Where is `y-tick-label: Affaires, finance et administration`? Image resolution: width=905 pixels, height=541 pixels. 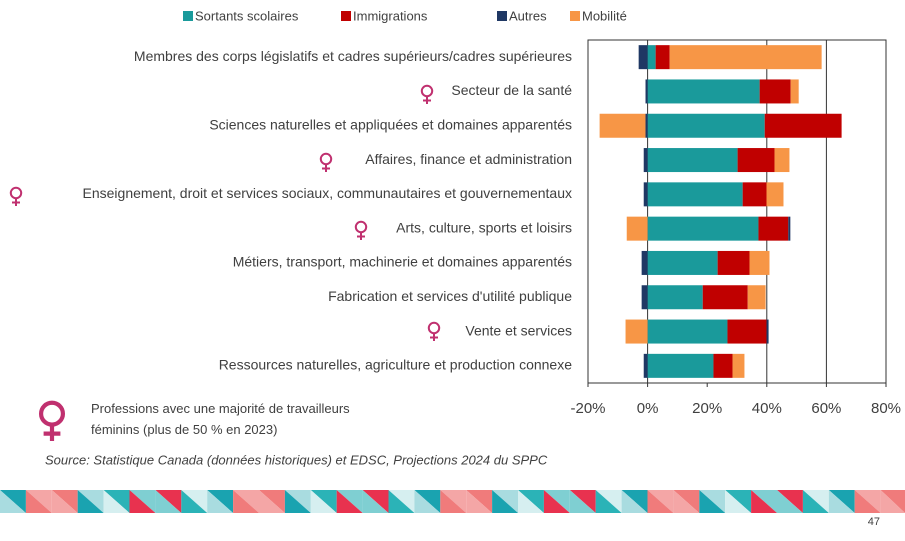 y-tick-label: Affaires, finance et administration is located at coordinates (468, 159).